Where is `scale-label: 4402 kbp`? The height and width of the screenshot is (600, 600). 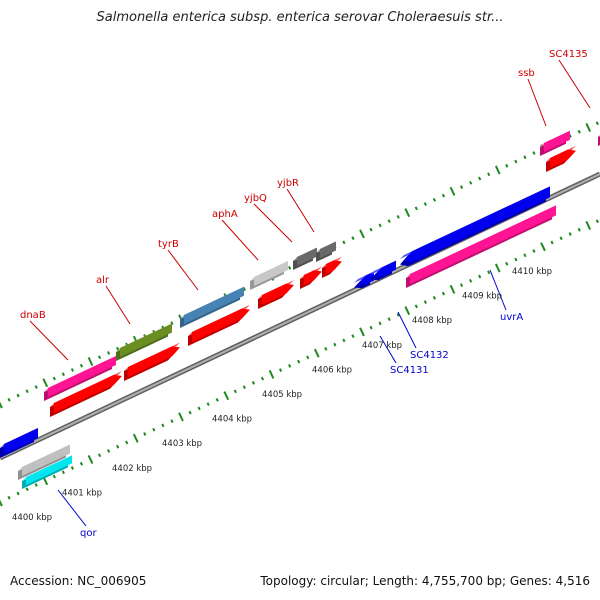 scale-label: 4402 kbp is located at coordinates (132, 469).